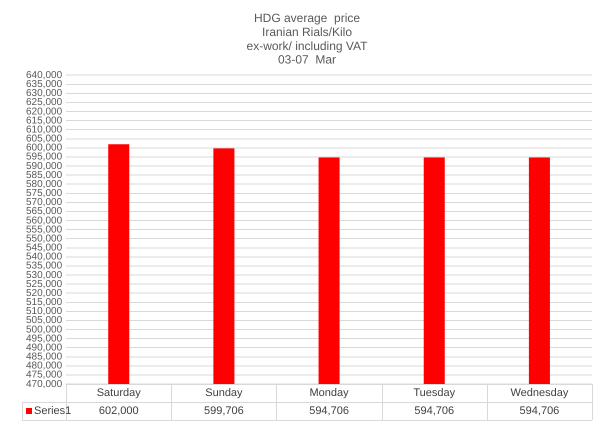  Describe the element at coordinates (44, 202) in the screenshot. I see `y-tick-label: 570,000` at that location.